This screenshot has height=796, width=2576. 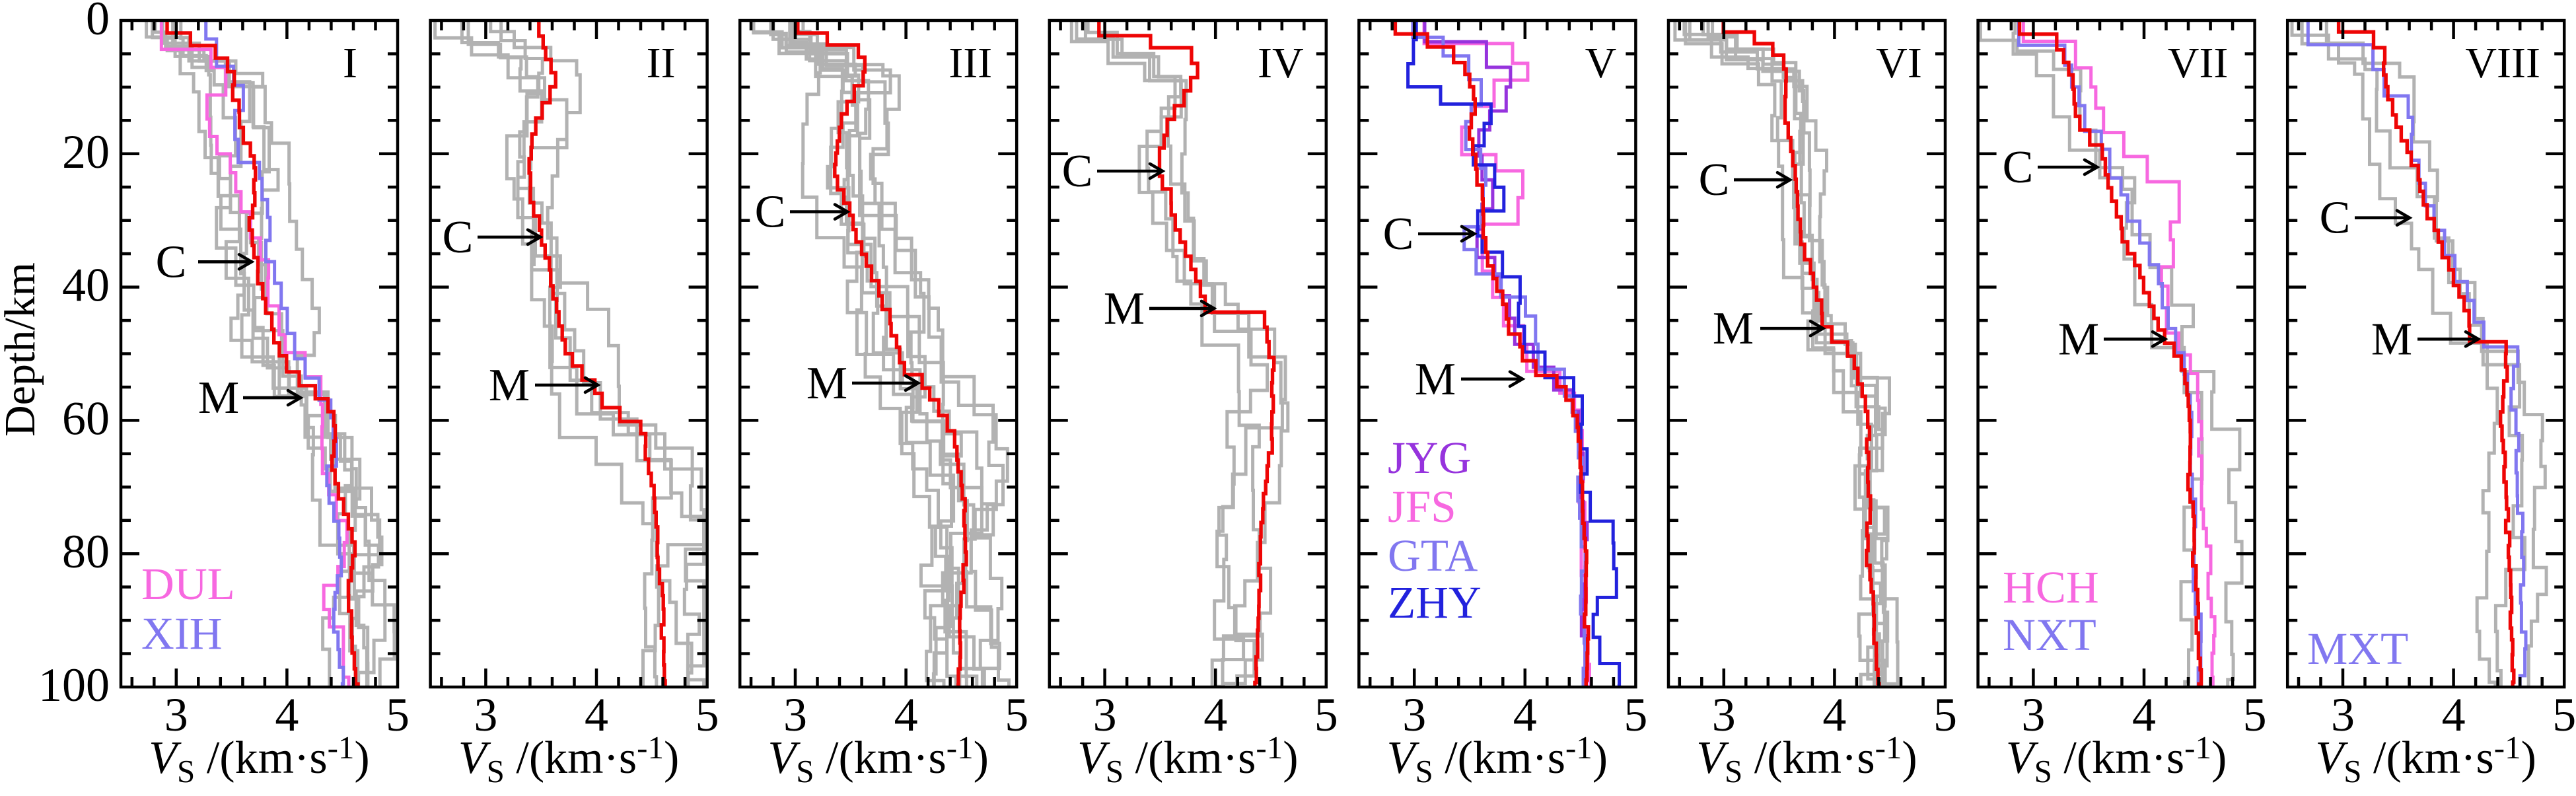 I want to click on svg-text: I, so click(x=350, y=63).